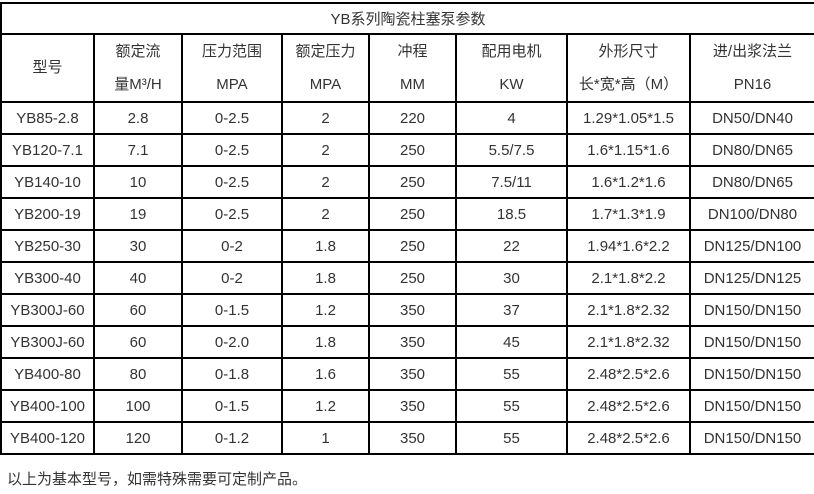 This screenshot has width=814, height=494. Describe the element at coordinates (511, 310) in the screenshot. I see `table-cell: 37` at that location.